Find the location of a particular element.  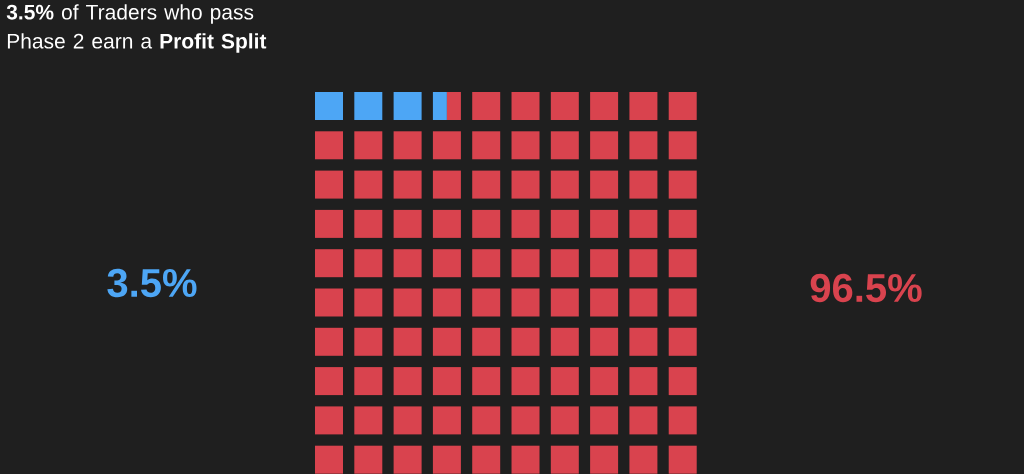

data-label: 96.5% is located at coordinates (866, 288).